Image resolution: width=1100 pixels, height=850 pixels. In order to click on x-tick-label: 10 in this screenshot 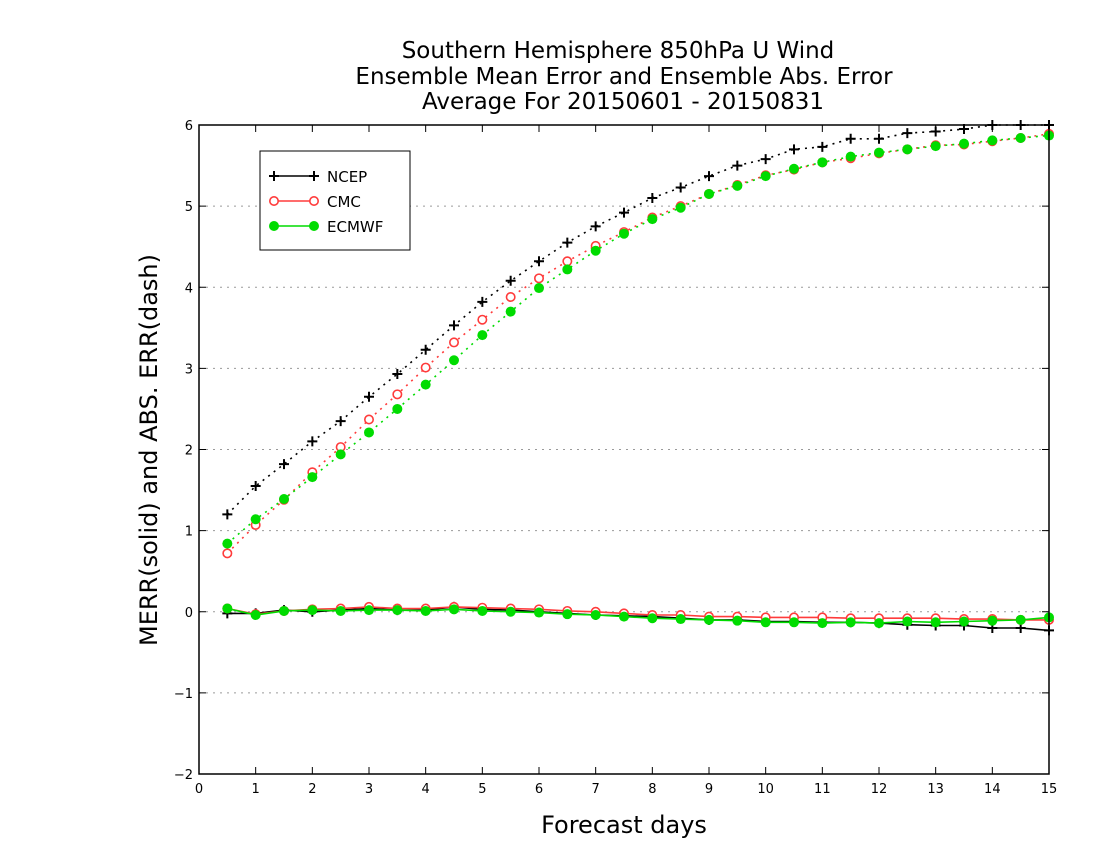, I will do `click(765, 789)`.